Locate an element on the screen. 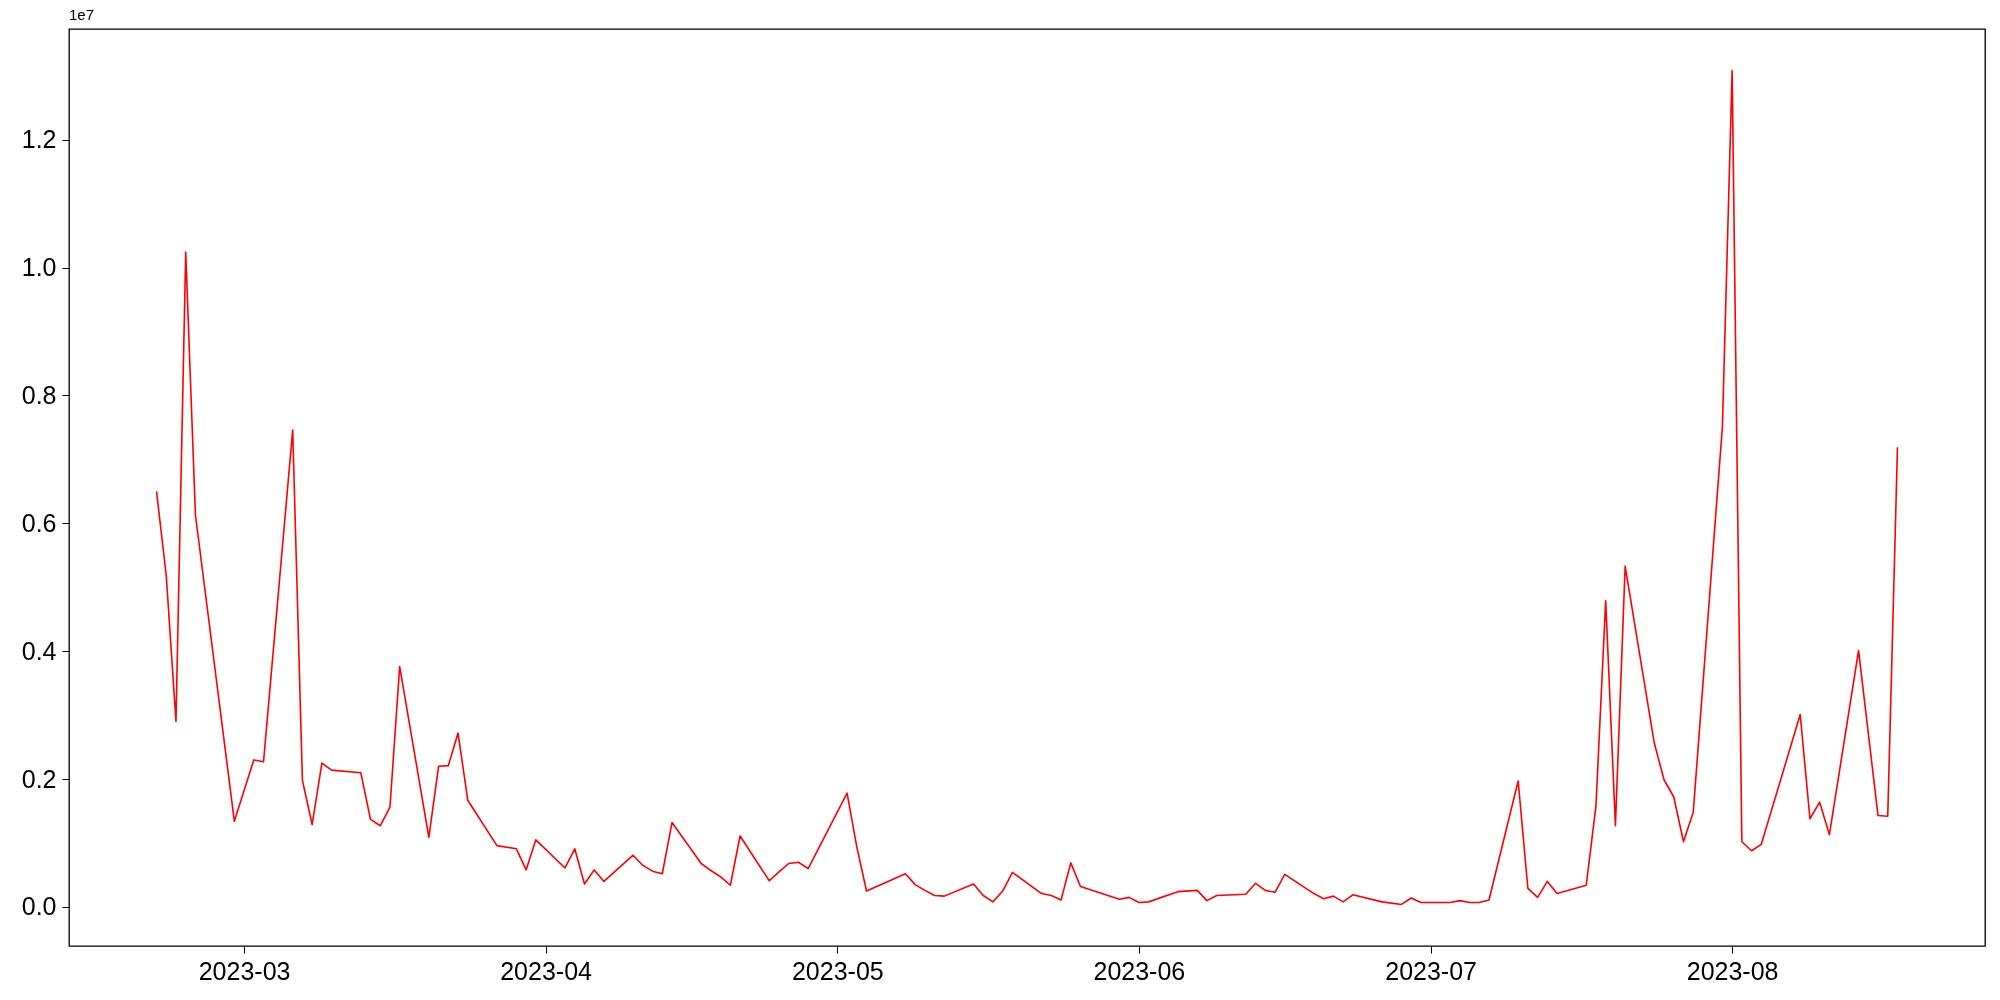 The width and height of the screenshot is (2000, 1000). x-tick-label: 2023-04 is located at coordinates (546, 970).